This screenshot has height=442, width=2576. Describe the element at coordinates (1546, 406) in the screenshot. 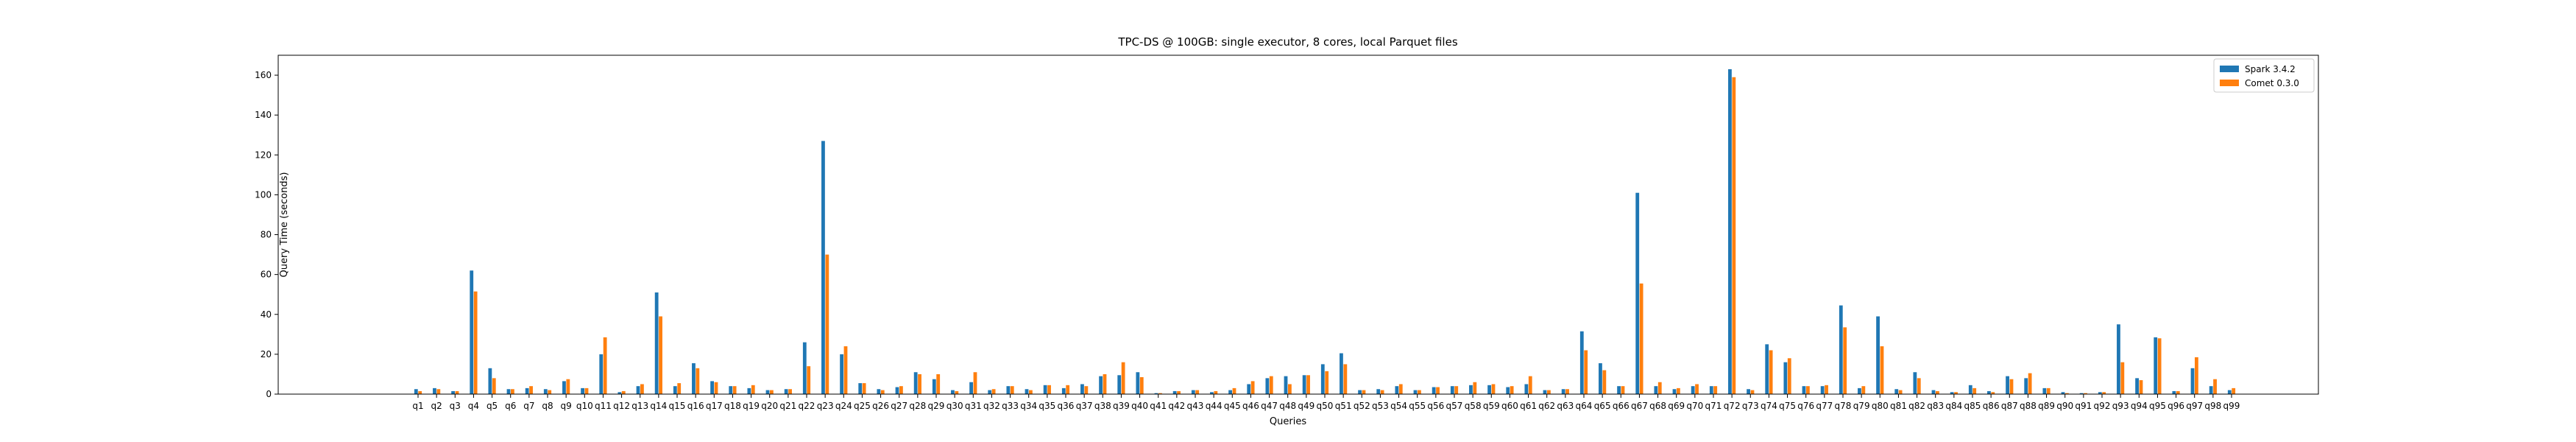

I see `x-tick-label: q62` at that location.